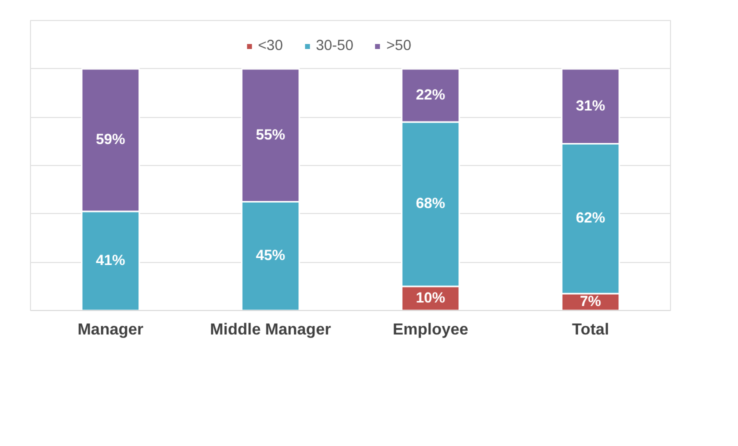 This screenshot has height=446, width=738. Describe the element at coordinates (591, 218) in the screenshot. I see `data-label: 62%` at that location.